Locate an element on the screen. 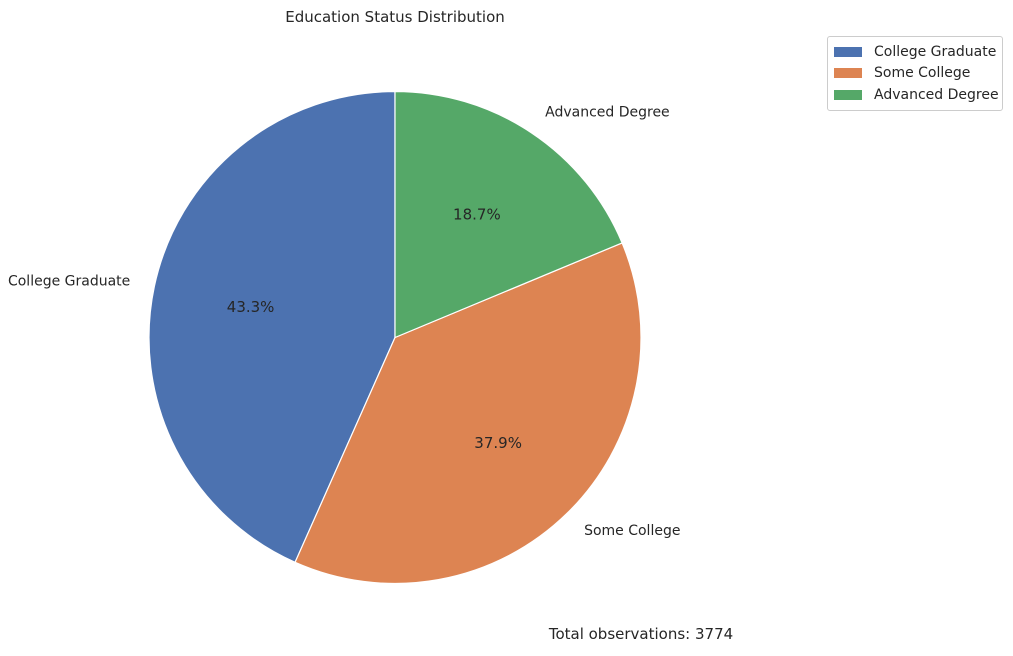 The image size is (1013, 656). pie-category-label-advanced-degree: Advanced Degree is located at coordinates (607, 112).